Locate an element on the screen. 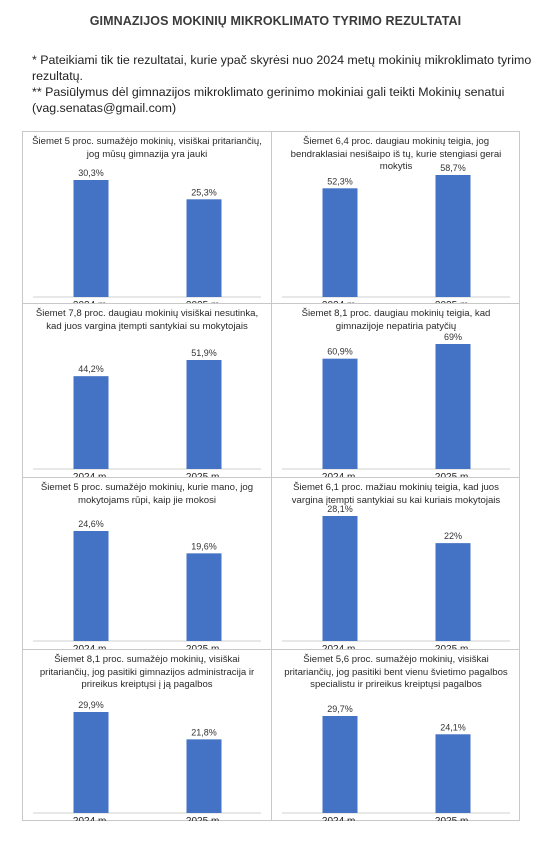  bar-chart: 24,6% 2024 m. 19,6% 2025 m. is located at coordinates (147, 584).